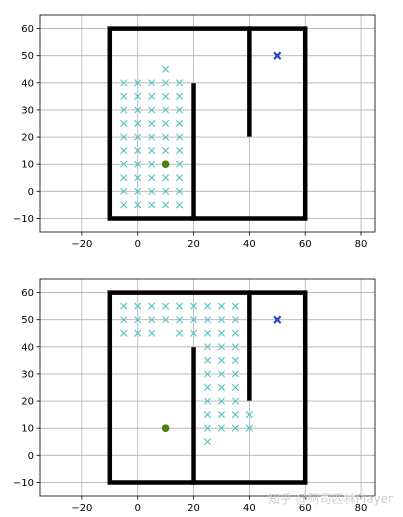 This screenshot has width=403, height=517. Describe the element at coordinates (27, 110) in the screenshot. I see `y-tick-label: 30` at that location.